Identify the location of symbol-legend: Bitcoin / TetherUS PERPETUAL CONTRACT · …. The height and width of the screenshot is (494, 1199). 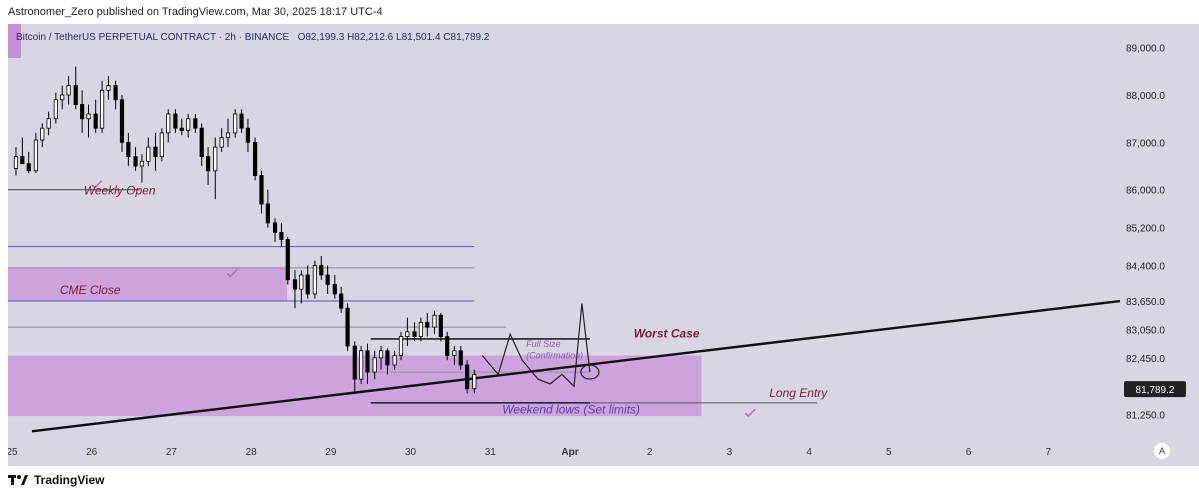
(252, 37).